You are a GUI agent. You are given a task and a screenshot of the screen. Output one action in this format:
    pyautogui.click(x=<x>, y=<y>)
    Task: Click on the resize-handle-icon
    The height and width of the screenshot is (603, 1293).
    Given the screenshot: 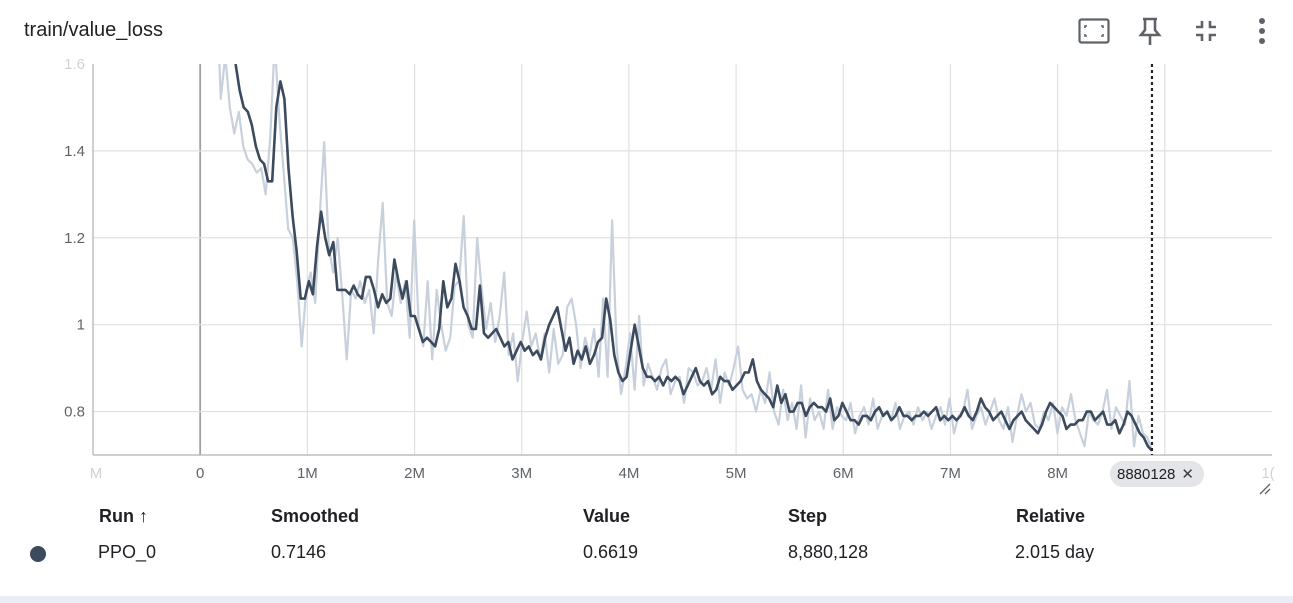 What is the action you would take?
    pyautogui.click(x=1265, y=489)
    